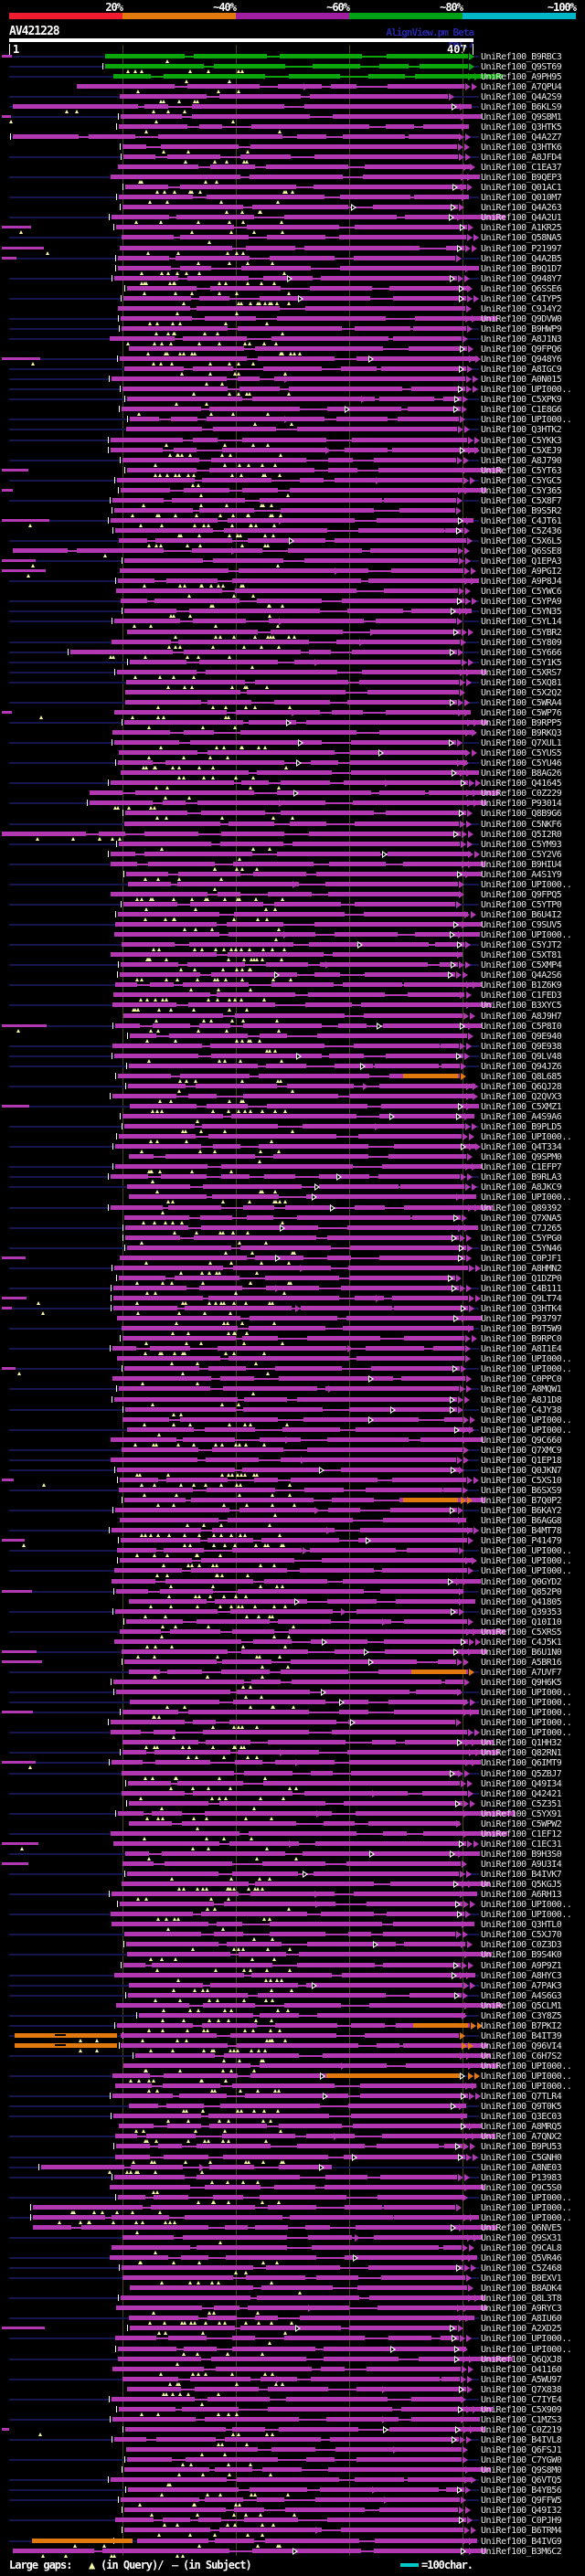  What do you see at coordinates (521, 642) in the screenshot?
I see `hit-label: UniRef100_C5Y809` at bounding box center [521, 642].